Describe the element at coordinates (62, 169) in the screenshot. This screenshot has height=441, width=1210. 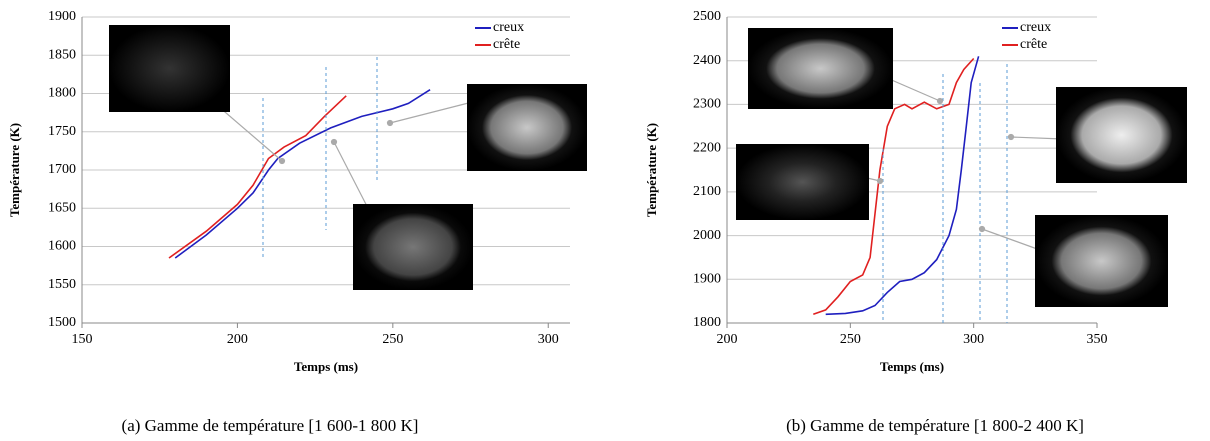
I see `y-tick-label: 1700` at that location.